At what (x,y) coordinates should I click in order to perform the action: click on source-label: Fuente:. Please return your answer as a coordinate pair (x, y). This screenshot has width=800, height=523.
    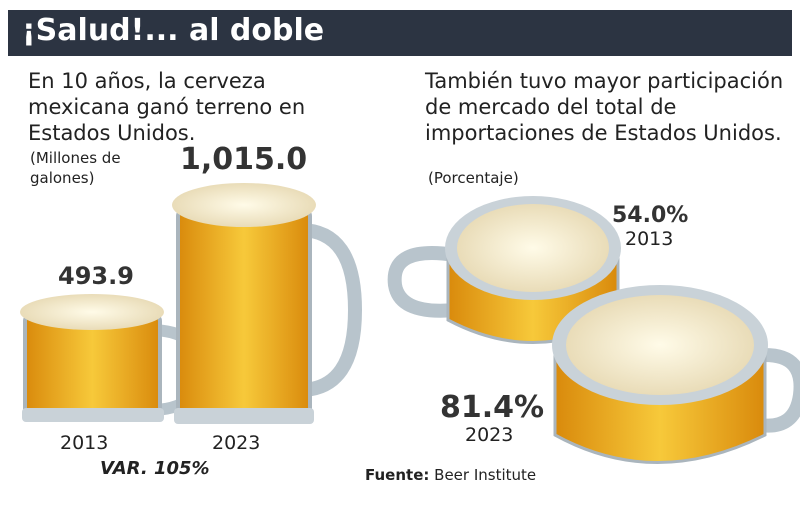
    Looking at the image, I should click on (397, 475).